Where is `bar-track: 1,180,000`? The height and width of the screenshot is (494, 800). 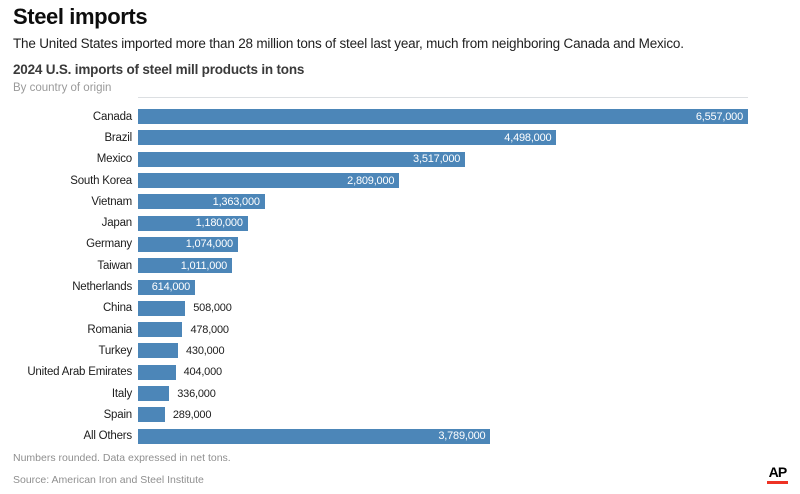 bar-track: 1,180,000 is located at coordinates (443, 223).